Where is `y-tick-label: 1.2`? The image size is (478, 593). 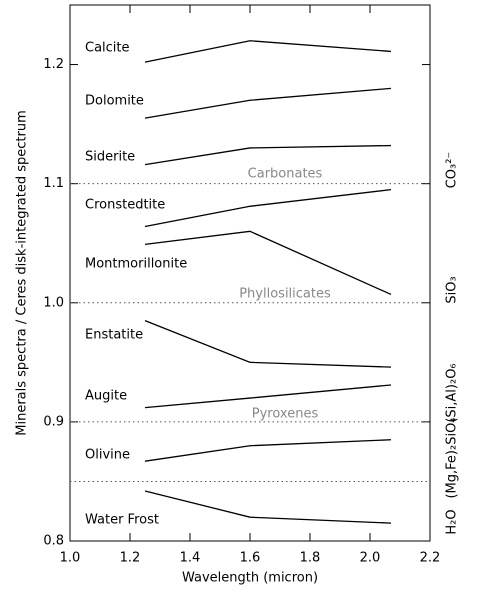
y-tick-label: 1.2 is located at coordinates (53, 64).